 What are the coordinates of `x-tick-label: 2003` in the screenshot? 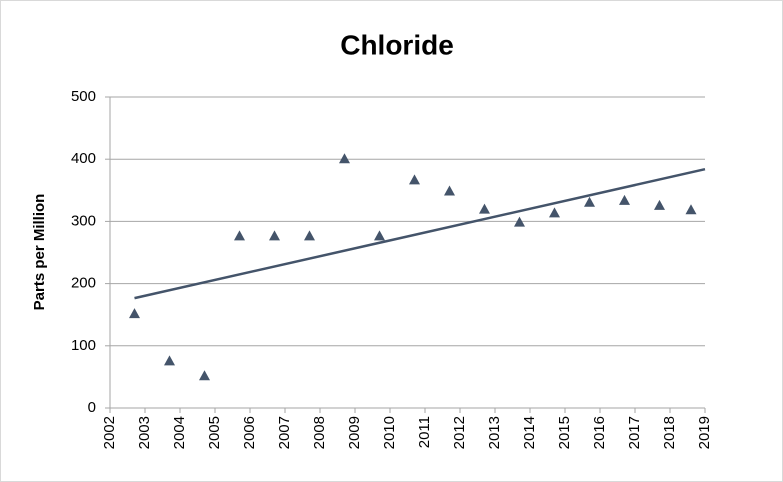 It's located at (144, 432).